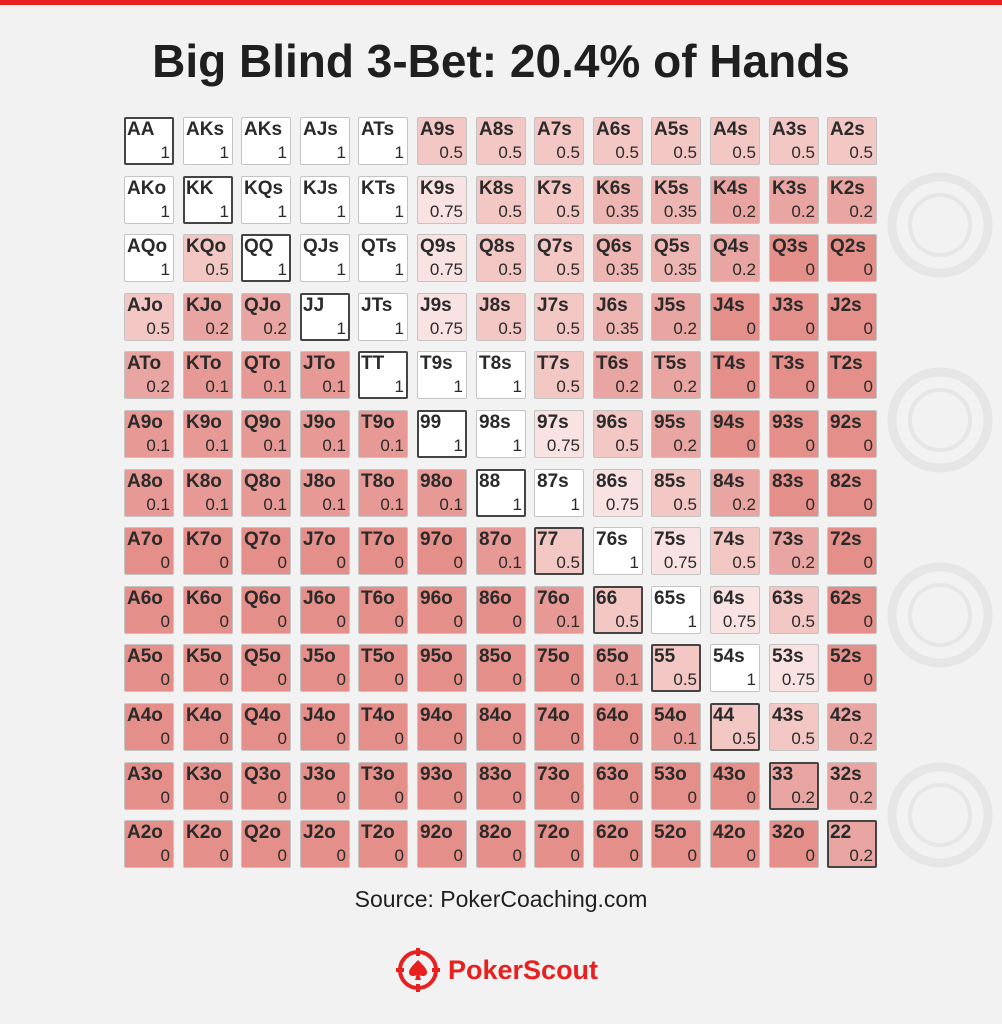  I want to click on hand-cell: 44 0.5, so click(735, 727).